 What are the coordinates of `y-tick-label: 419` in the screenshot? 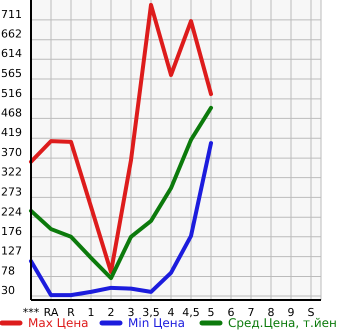 It's located at (11, 133).